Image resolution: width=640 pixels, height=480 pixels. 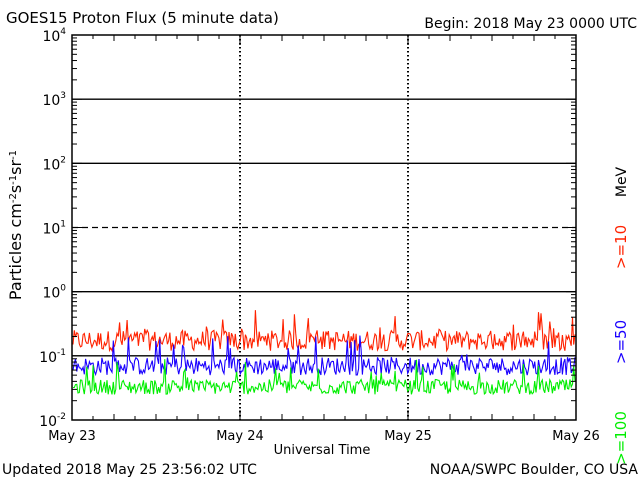 What do you see at coordinates (52, 421) in the screenshot?
I see `y-tick-label: 10⁻²` at bounding box center [52, 421].